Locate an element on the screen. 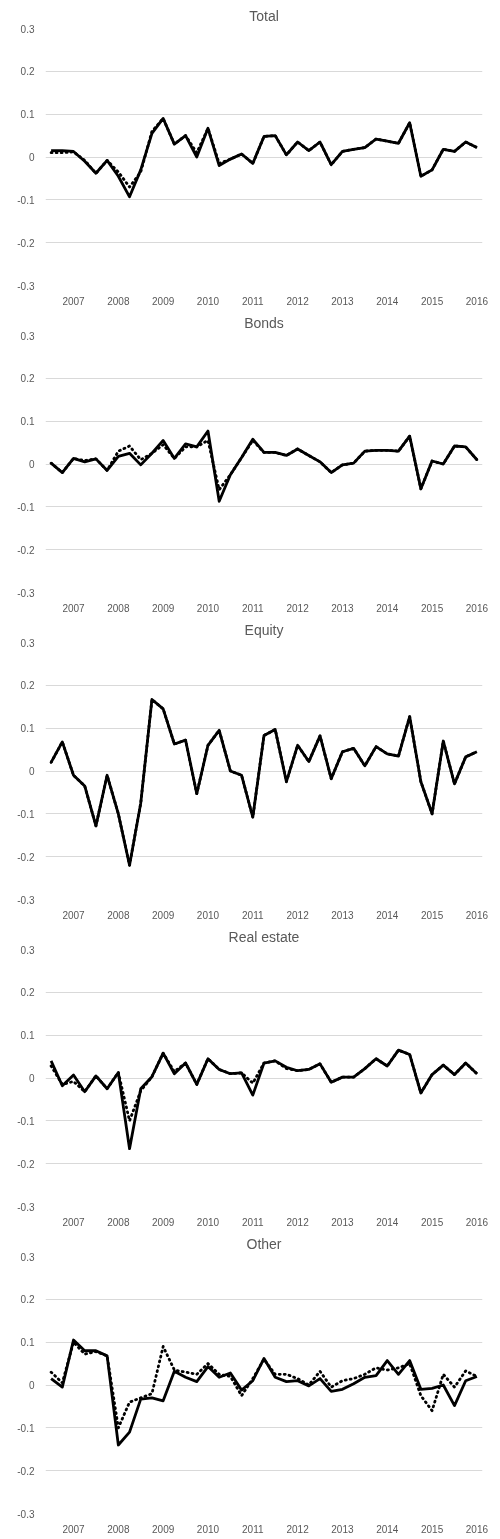 The image size is (500, 1539). chart-title: Equity is located at coordinates (264, 629).